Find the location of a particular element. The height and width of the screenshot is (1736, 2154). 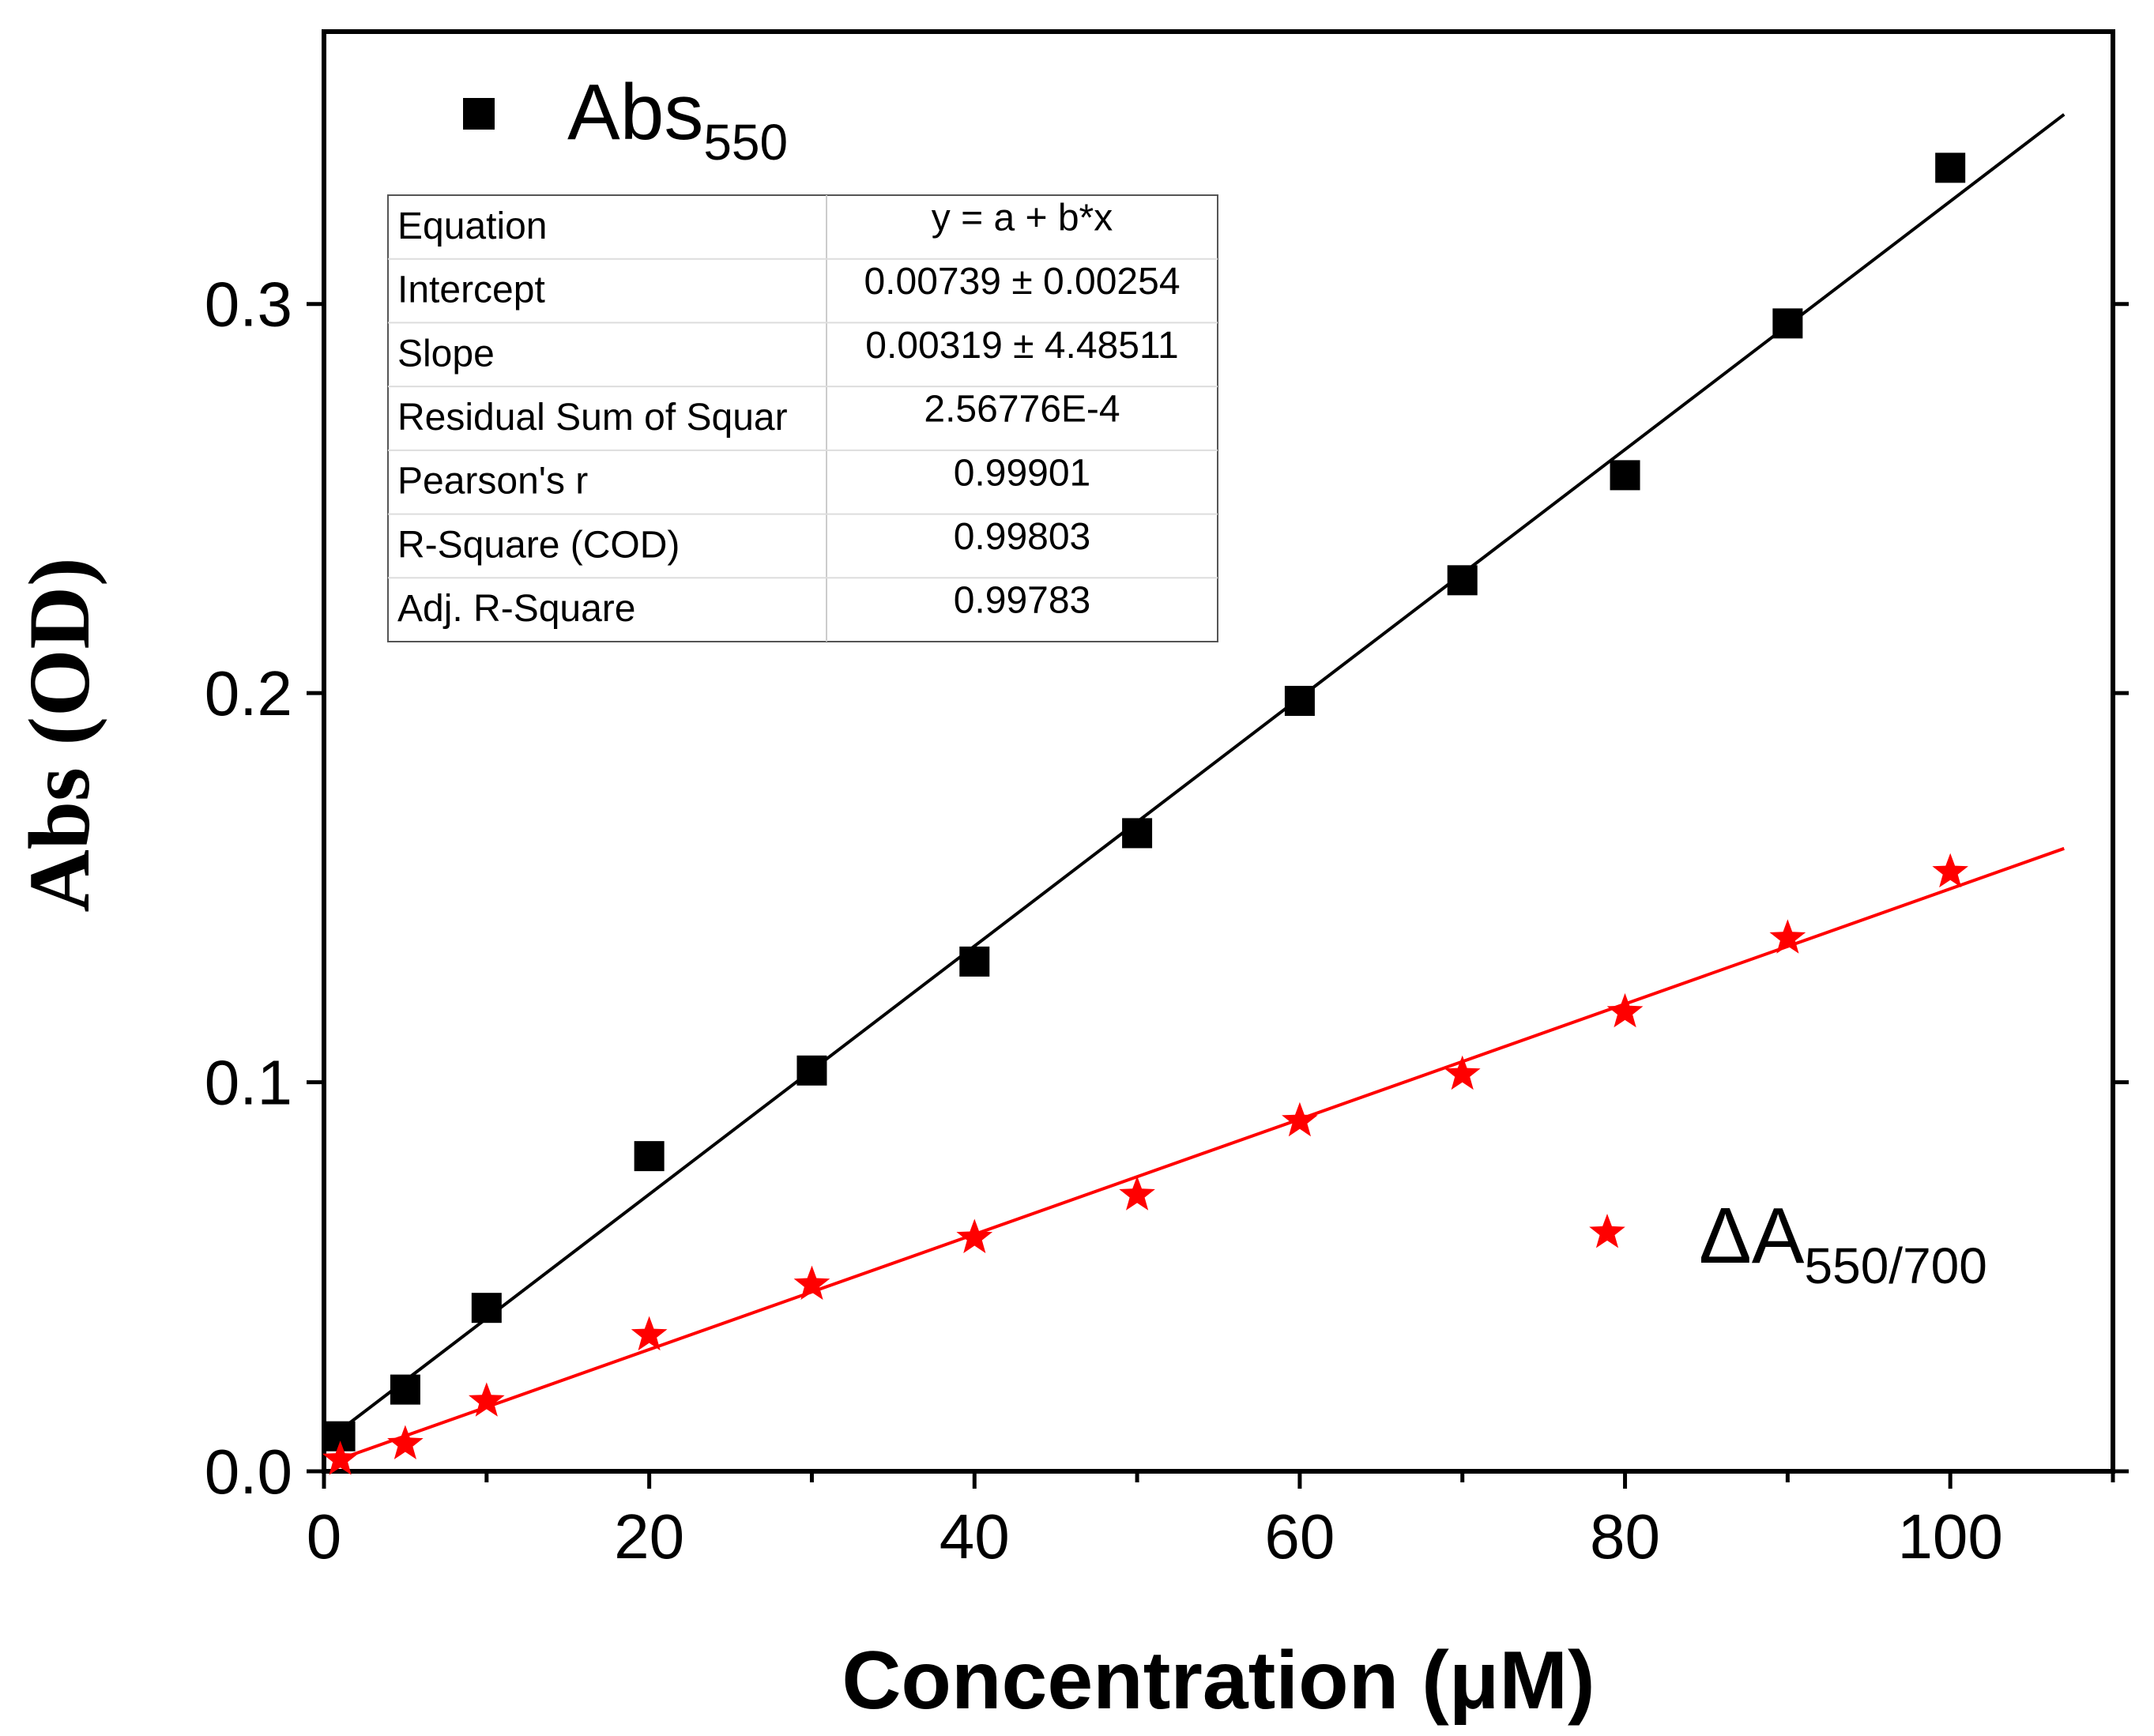

legend-abs550-main: Abs is located at coordinates (635, 112).